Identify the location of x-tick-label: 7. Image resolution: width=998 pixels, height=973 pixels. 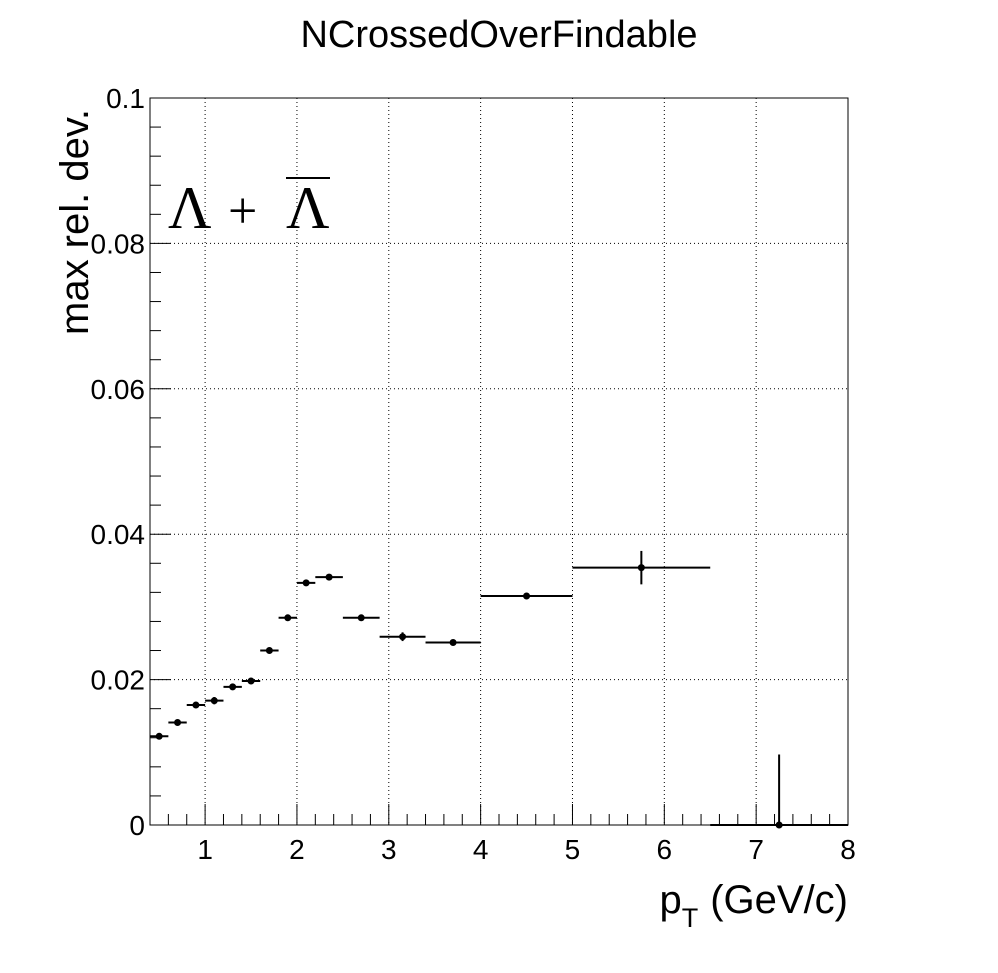
(756, 849).